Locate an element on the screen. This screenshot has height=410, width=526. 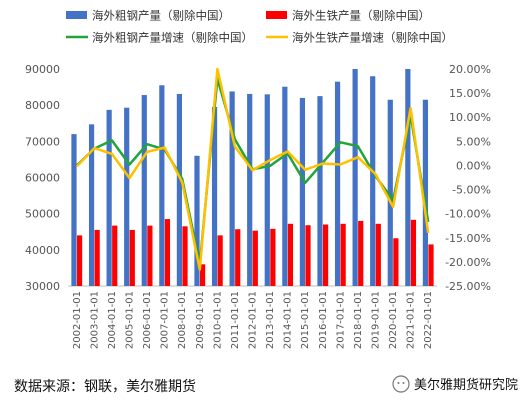
x-tick-label: 2018-01-01 is located at coordinates (358, 320).